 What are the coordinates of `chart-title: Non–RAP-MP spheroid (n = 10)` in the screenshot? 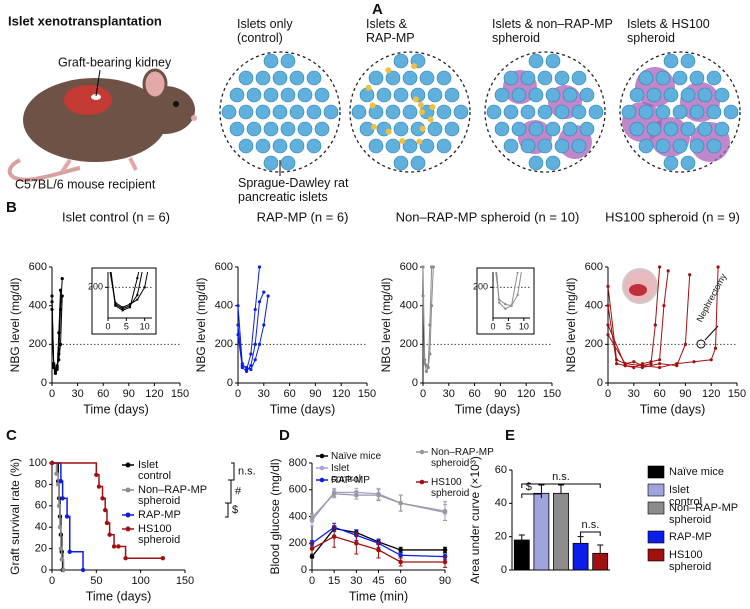 It's located at (488, 216).